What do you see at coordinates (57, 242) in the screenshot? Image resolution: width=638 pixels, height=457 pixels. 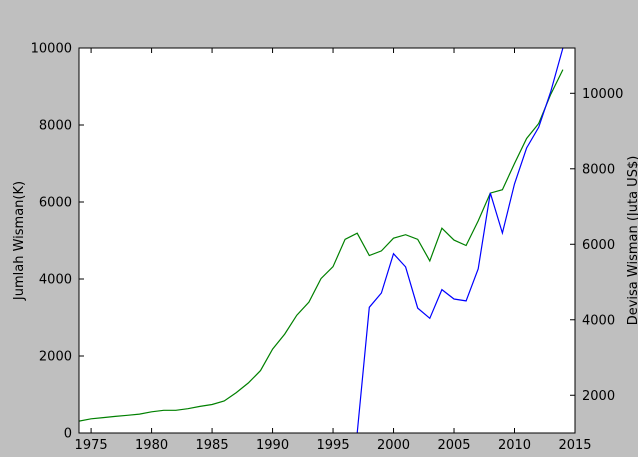 I see `left-y-axis: 0 2000 4000 6000 8000 10000` at bounding box center [57, 242].